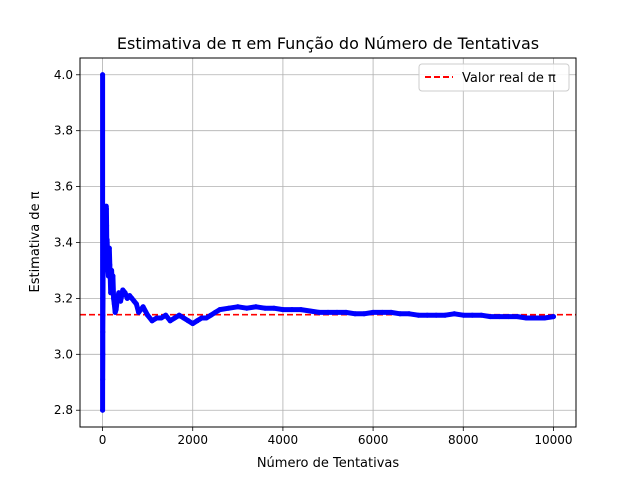 This screenshot has height=480, width=640. What do you see at coordinates (192, 440) in the screenshot?
I see `x-tick-label: 2000` at bounding box center [192, 440].